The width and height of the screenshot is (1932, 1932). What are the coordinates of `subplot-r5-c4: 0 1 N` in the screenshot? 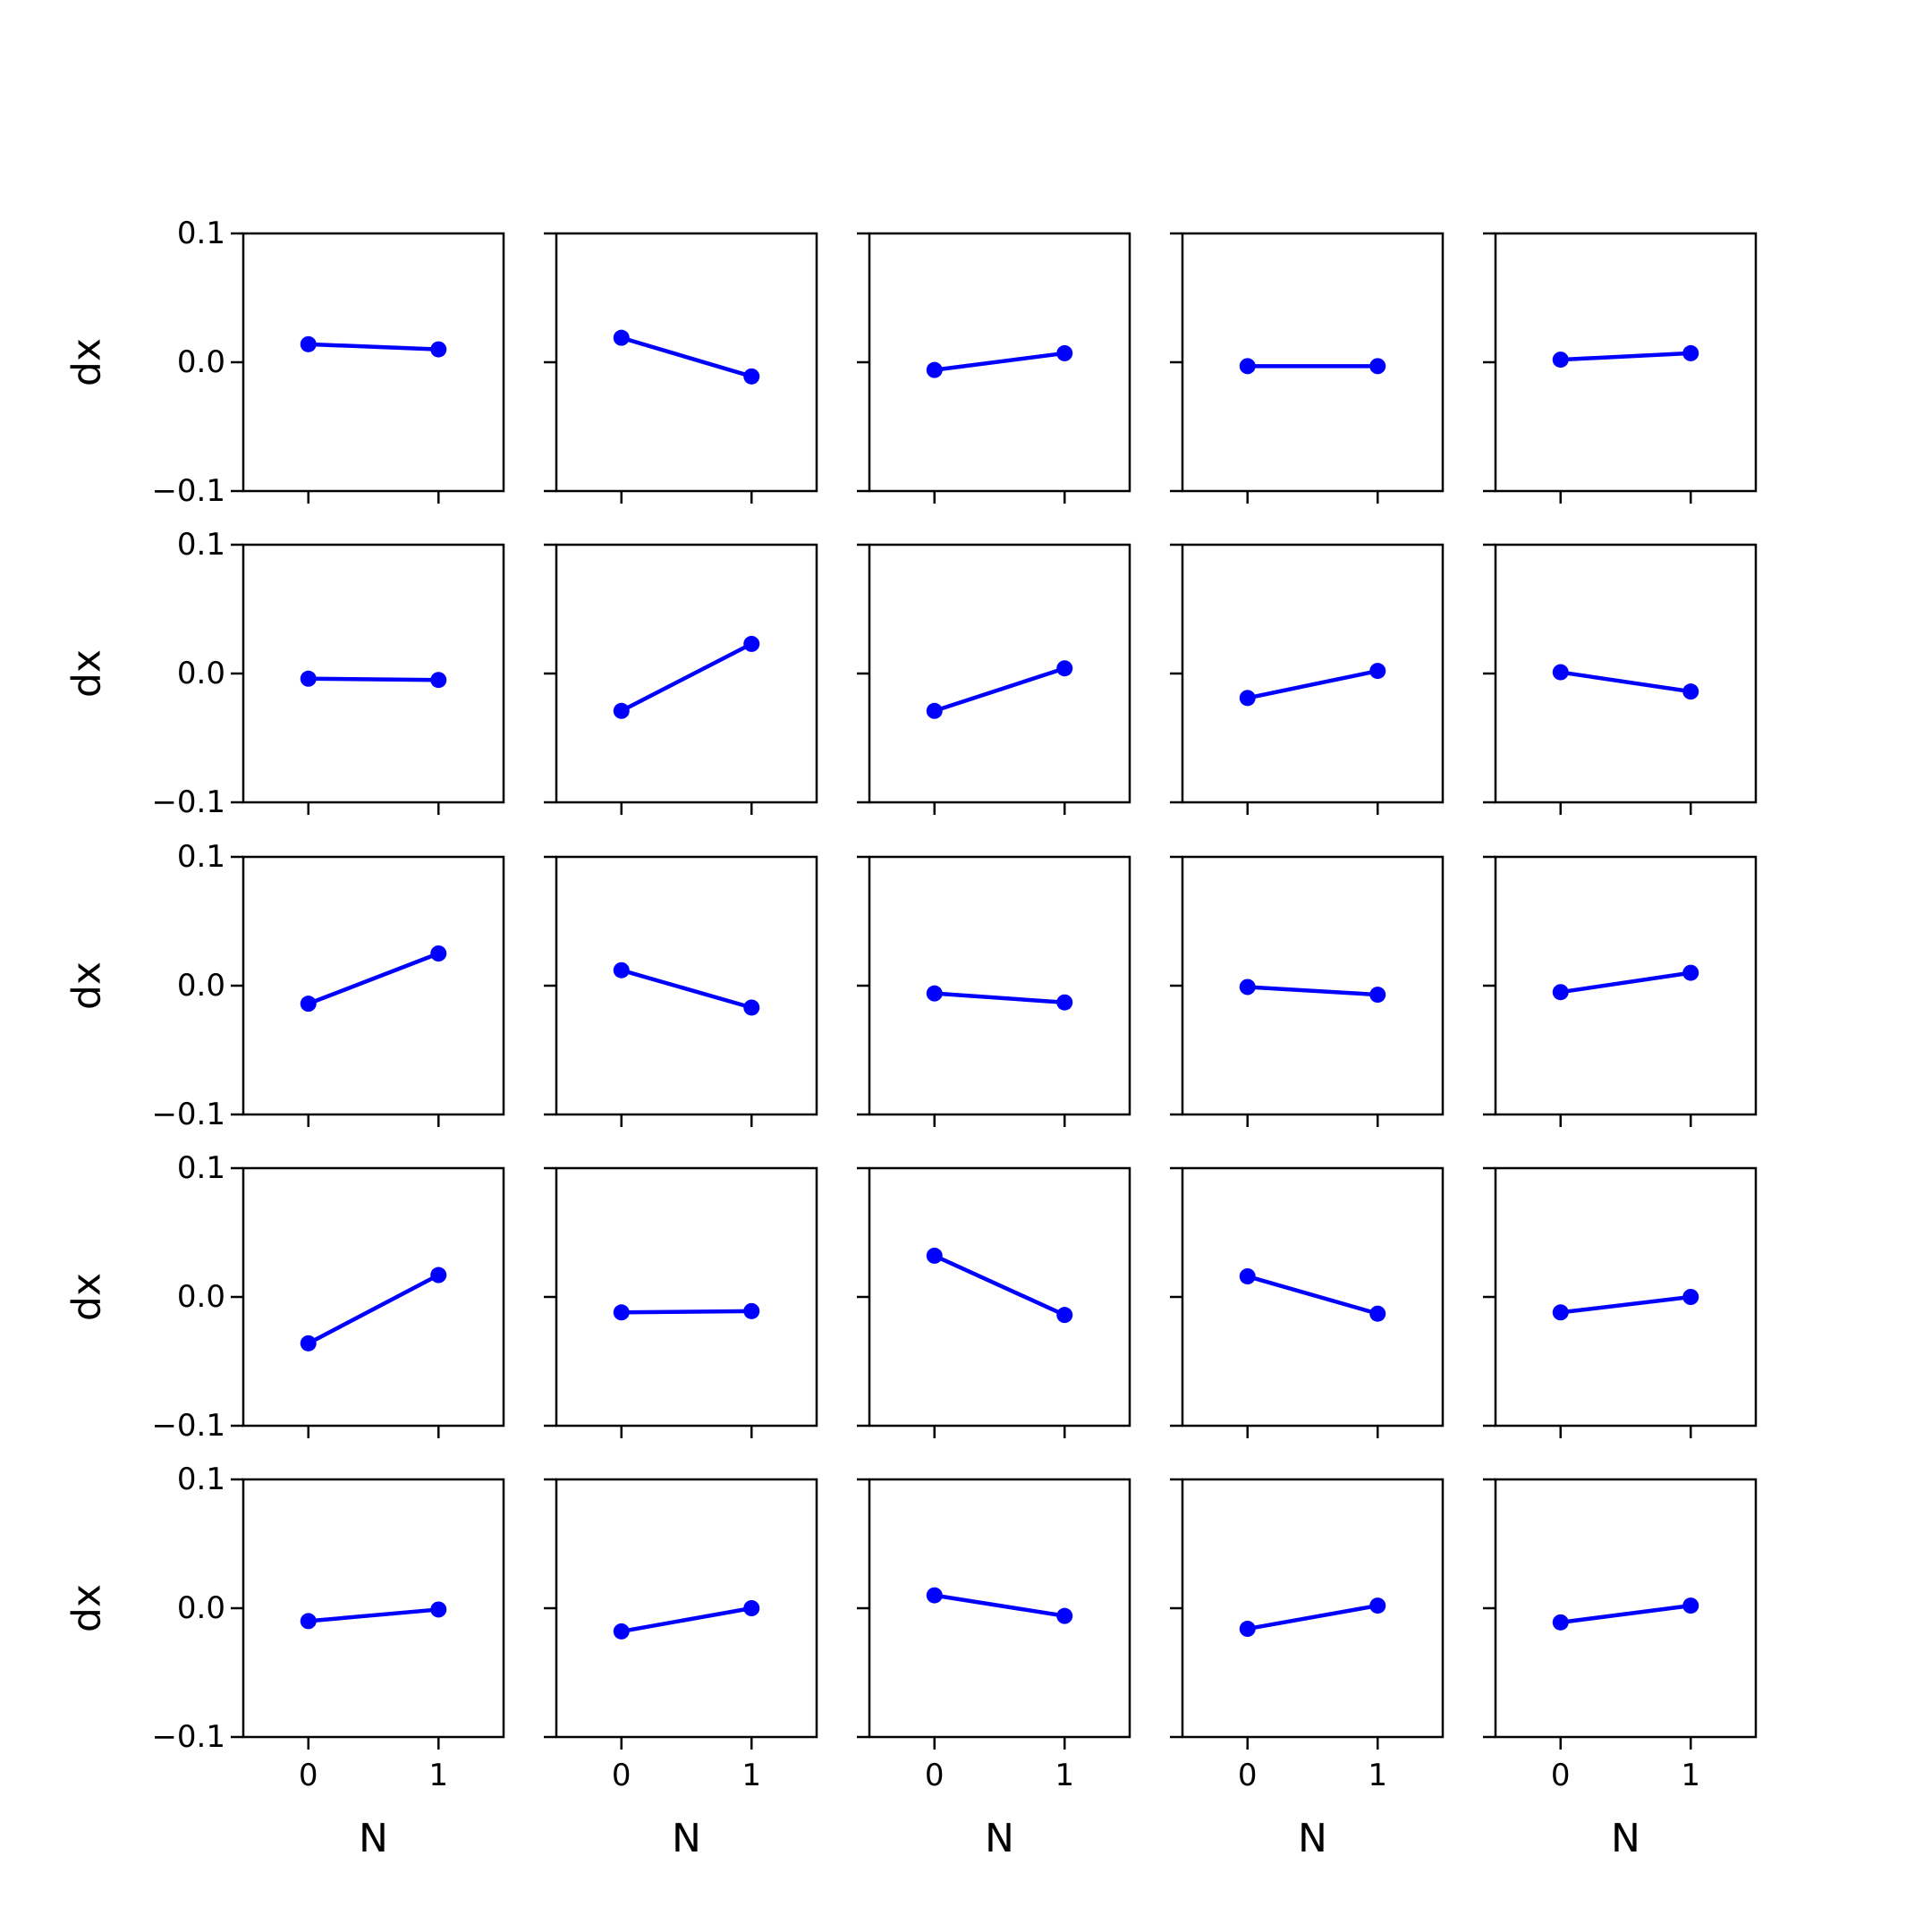 It's located at (1307, 1669).